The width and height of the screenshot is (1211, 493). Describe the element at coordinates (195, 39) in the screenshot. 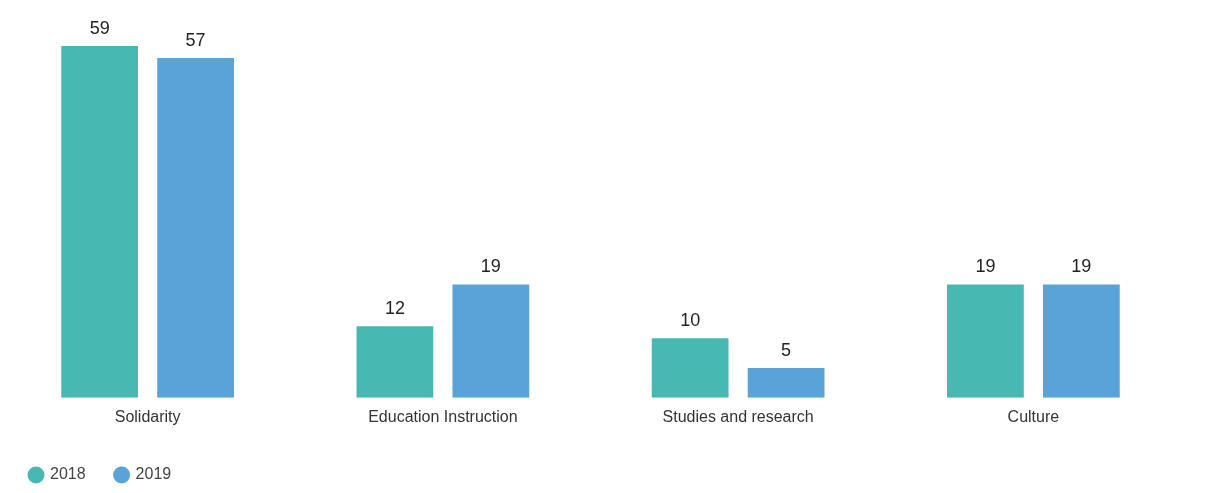

I see `data-label: 57` at that location.